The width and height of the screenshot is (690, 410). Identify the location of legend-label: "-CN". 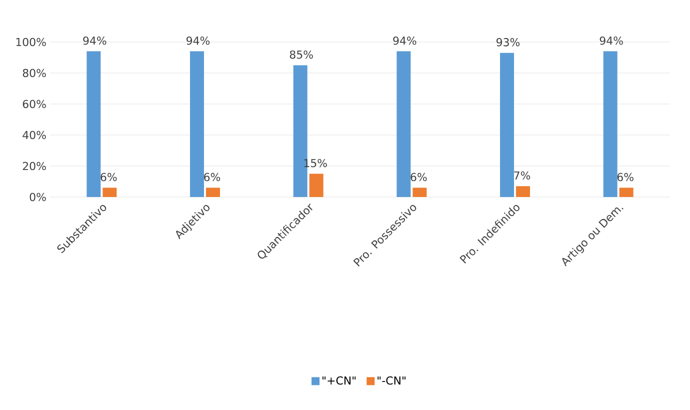
(392, 380).